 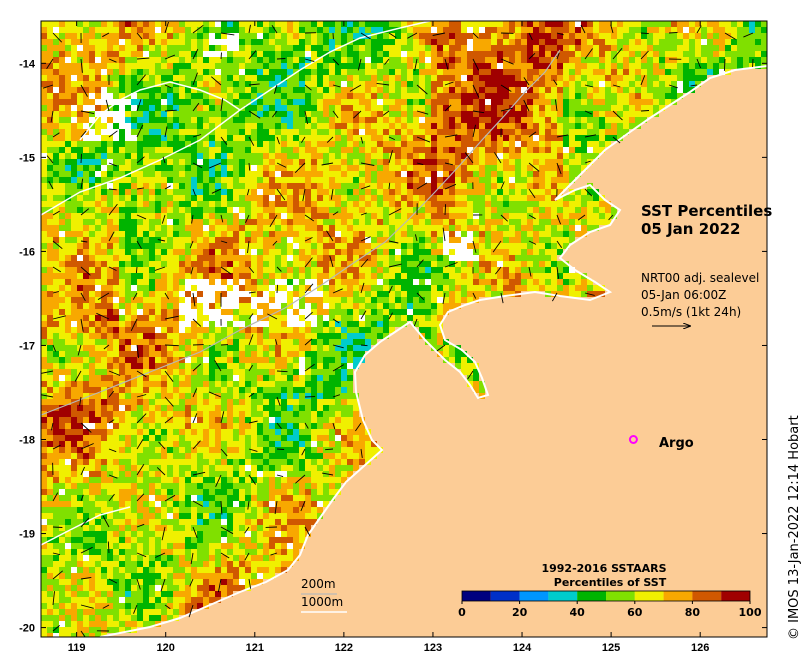 What do you see at coordinates (693, 612) in the screenshot?
I see `colorbar-tick-label: 80` at bounding box center [693, 612].